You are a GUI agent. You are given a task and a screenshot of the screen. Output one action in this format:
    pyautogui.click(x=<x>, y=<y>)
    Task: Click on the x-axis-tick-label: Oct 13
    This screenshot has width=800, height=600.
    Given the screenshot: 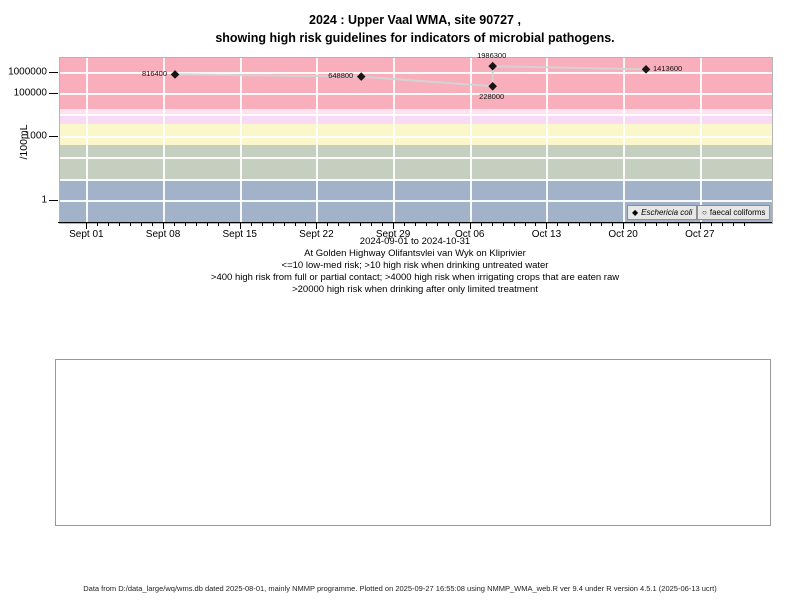 What is the action you would take?
    pyautogui.click(x=546, y=234)
    